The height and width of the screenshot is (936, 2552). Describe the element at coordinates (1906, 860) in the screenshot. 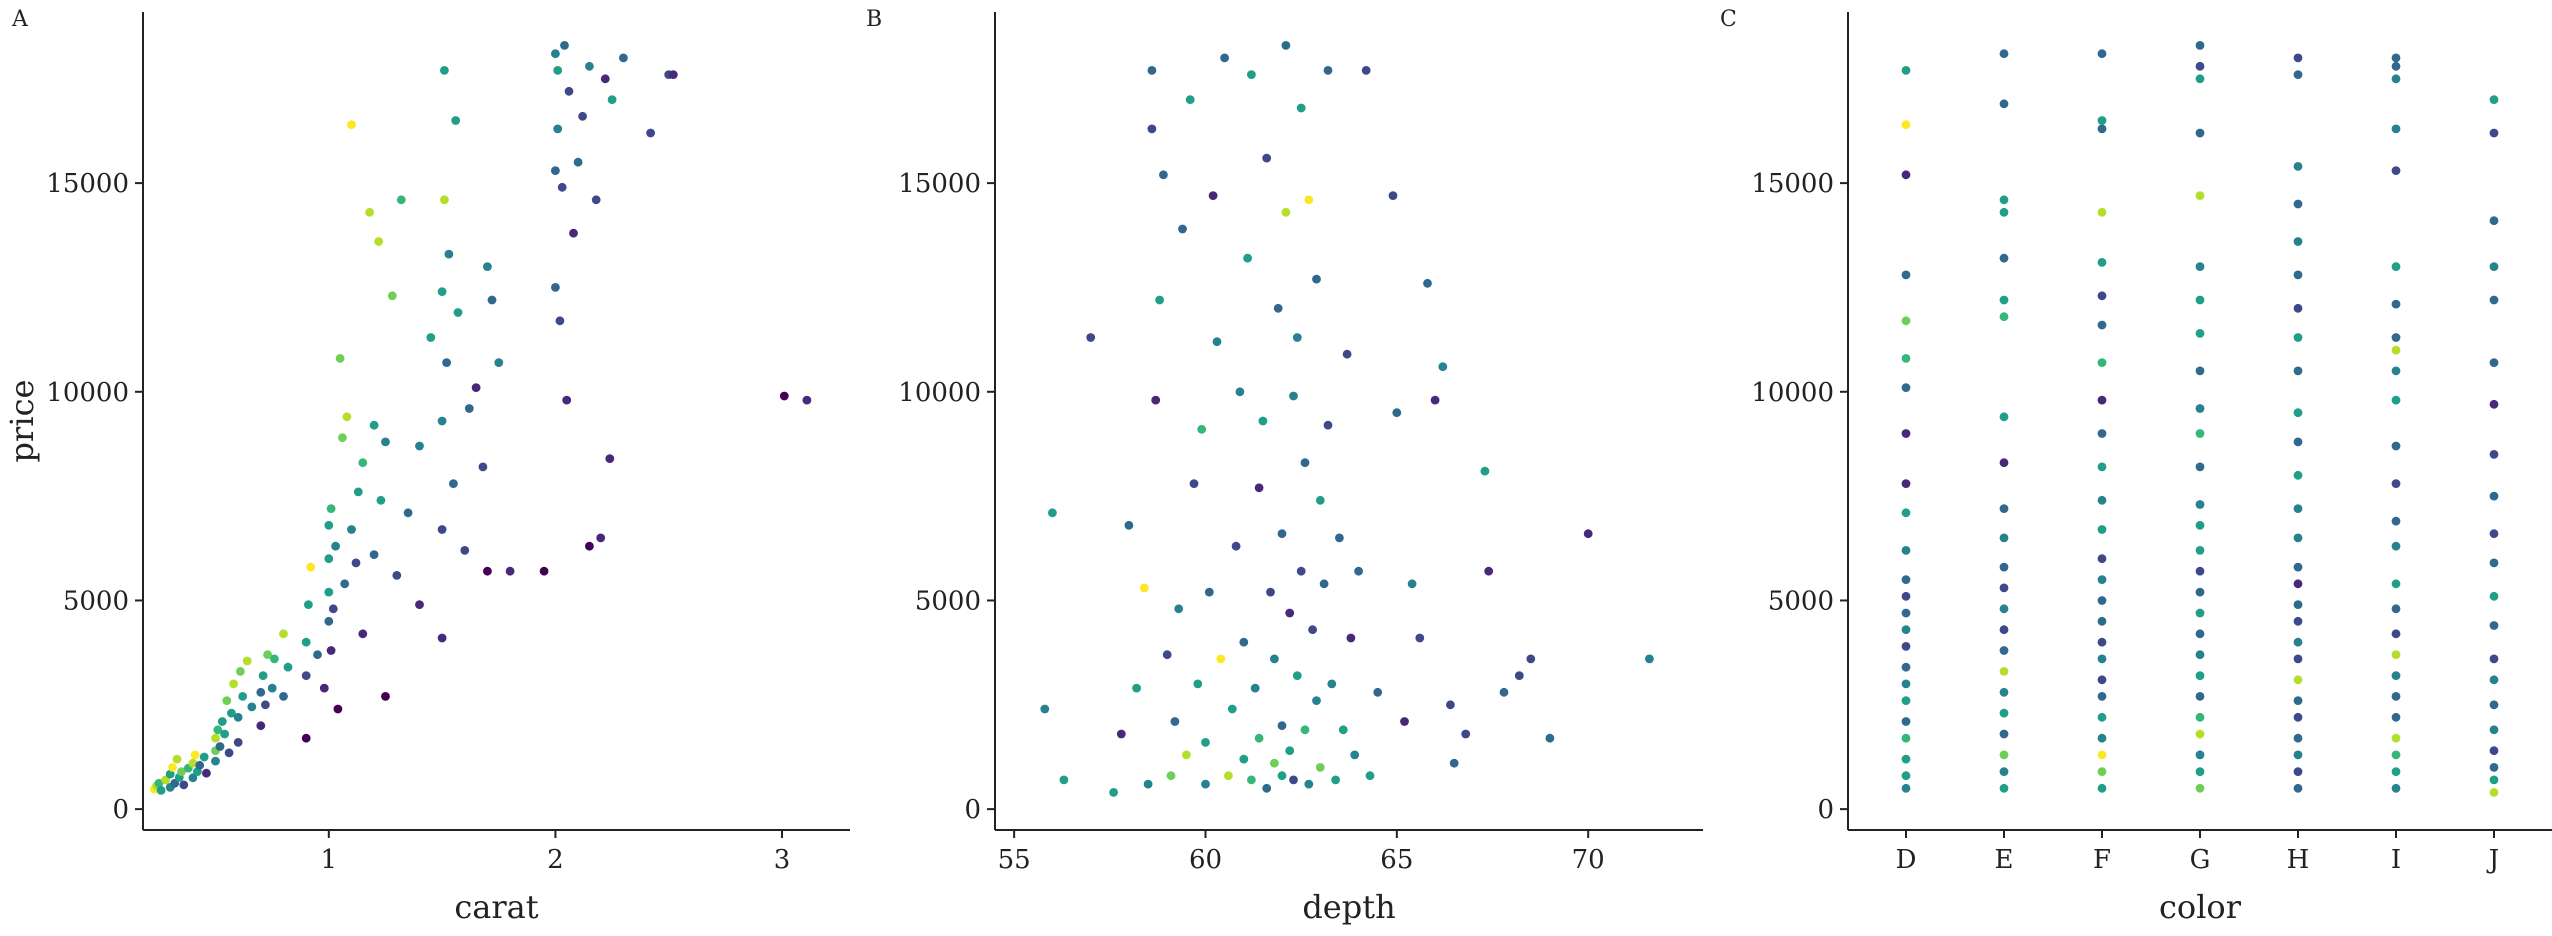

I see `x-tick-label: D` at that location.